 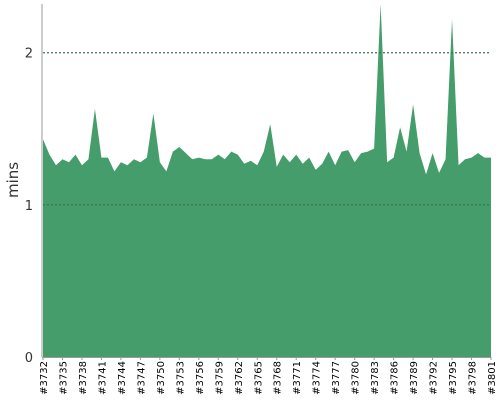 I want to click on x-tick-label: #3783, so click(x=375, y=378).